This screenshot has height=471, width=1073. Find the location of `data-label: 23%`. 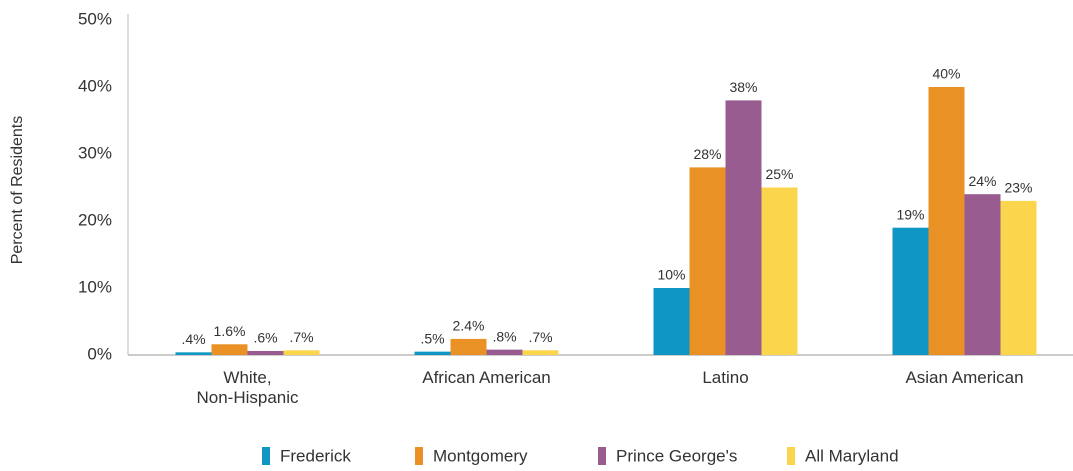

data-label: 23% is located at coordinates (1018, 188).